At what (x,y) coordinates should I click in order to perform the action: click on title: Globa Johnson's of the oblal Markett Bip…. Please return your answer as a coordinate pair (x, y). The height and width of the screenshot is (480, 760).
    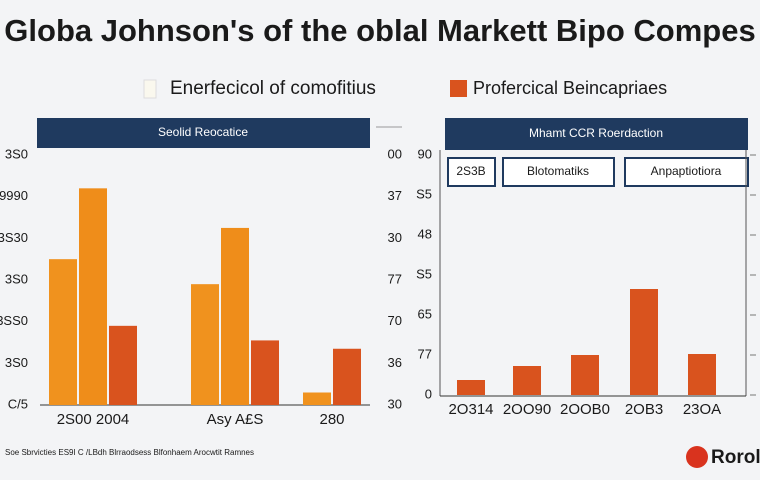
    Looking at the image, I should click on (379, 30).